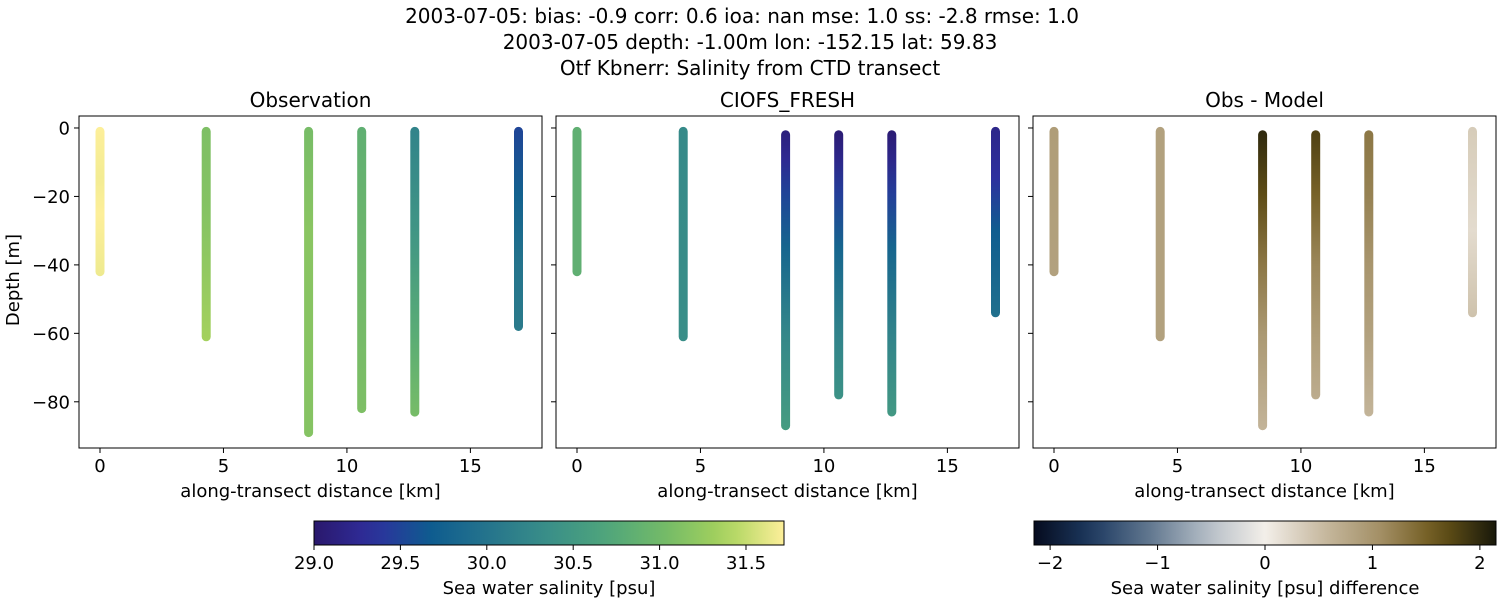 The image size is (1500, 600). I want to click on observation-panel-title: Observation, so click(311, 100).